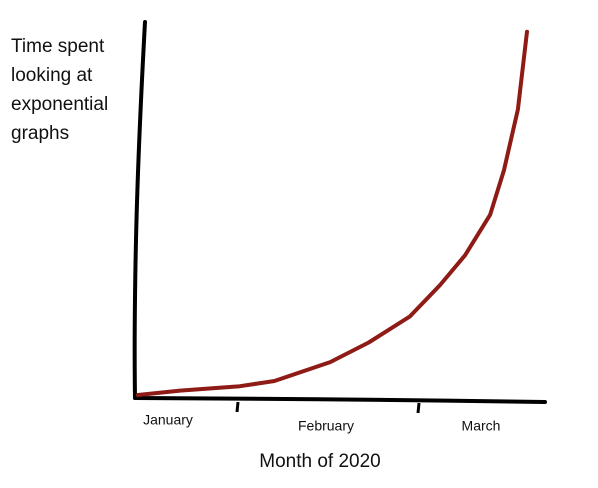 This screenshot has height=488, width=598. What do you see at coordinates (168, 420) in the screenshot?
I see `x-category-label: January` at bounding box center [168, 420].